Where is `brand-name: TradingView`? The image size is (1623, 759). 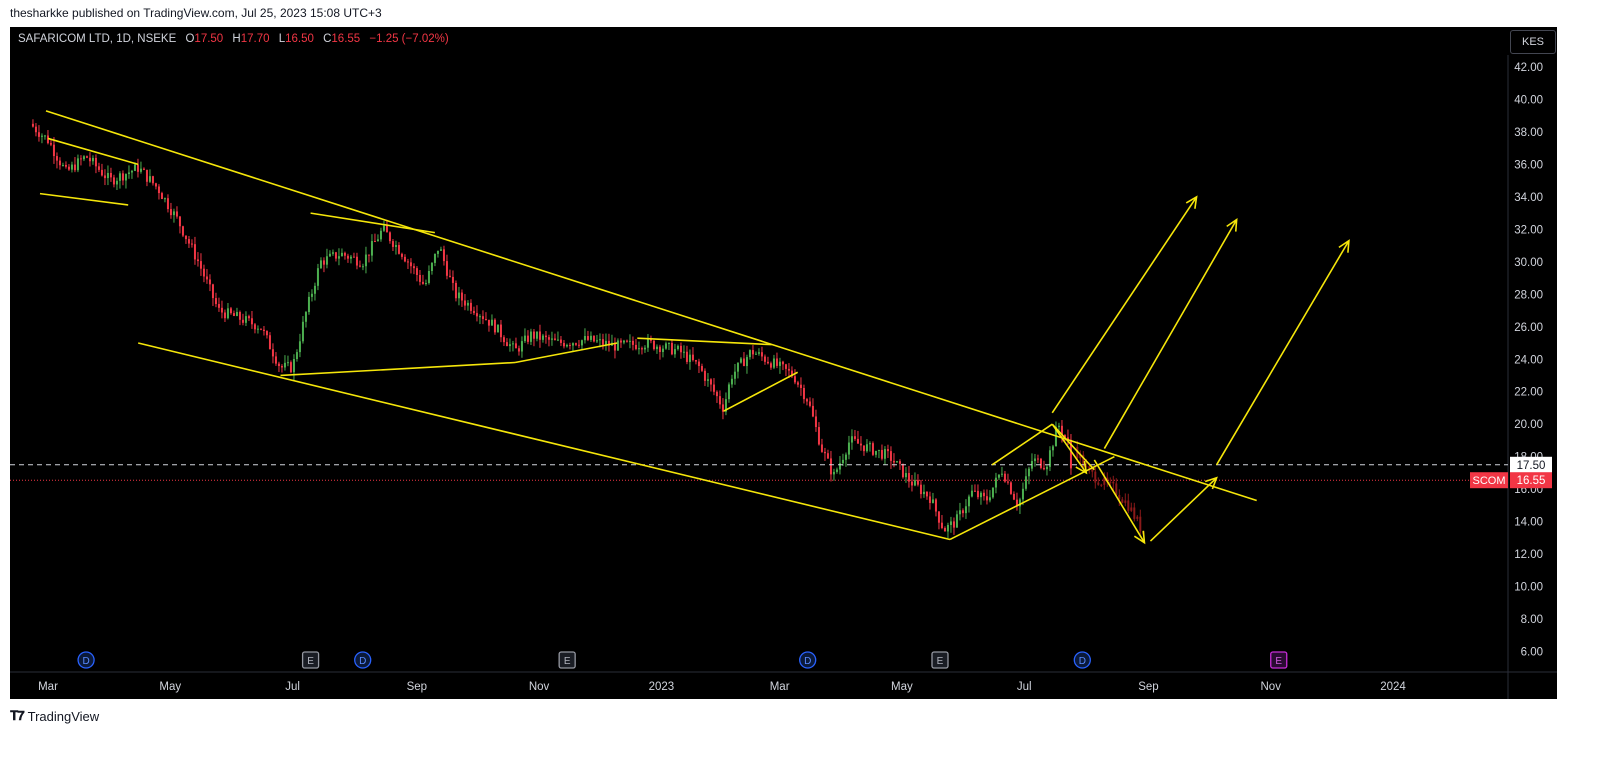 brand-name: TradingView is located at coordinates (63, 716).